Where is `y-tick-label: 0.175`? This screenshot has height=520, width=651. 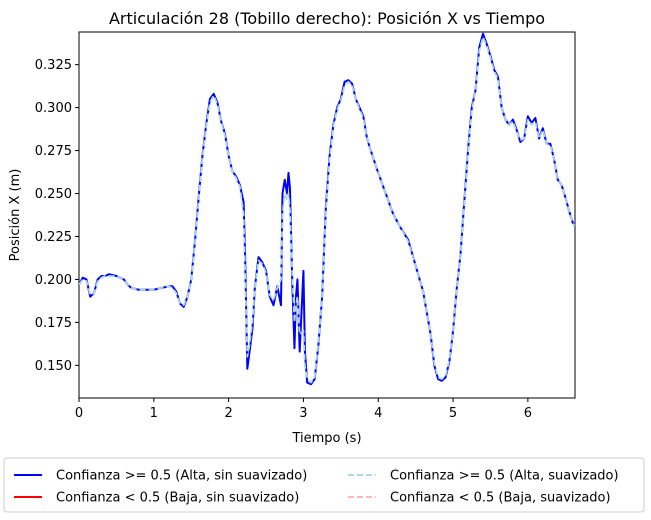
y-tick-label: 0.175 is located at coordinates (53, 323).